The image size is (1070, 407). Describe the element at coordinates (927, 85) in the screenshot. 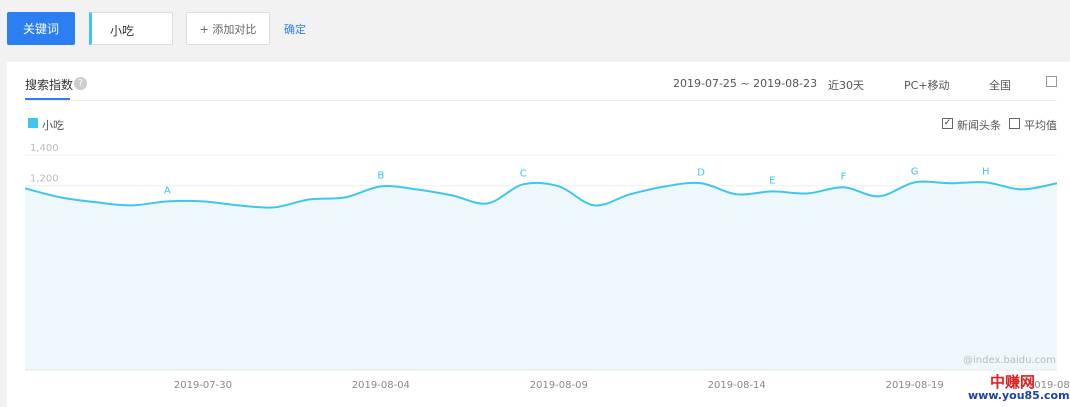

I see `device: PC+移动` at that location.